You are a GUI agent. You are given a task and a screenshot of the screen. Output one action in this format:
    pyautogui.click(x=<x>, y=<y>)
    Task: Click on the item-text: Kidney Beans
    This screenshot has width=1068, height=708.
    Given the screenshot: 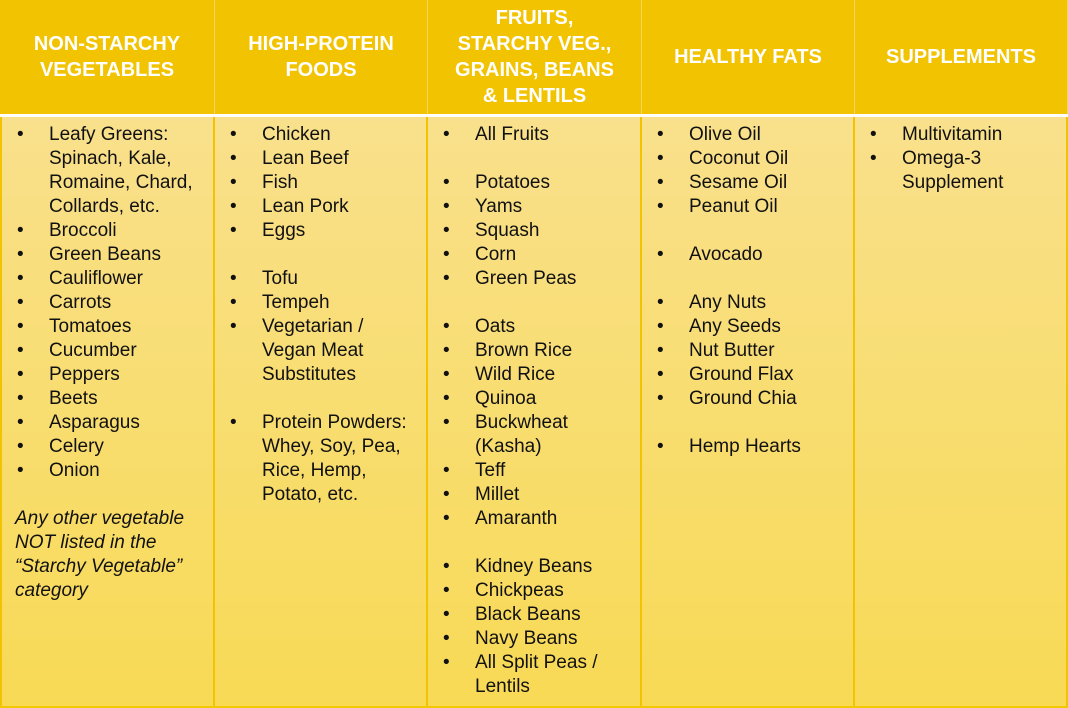 What is the action you would take?
    pyautogui.click(x=534, y=566)
    